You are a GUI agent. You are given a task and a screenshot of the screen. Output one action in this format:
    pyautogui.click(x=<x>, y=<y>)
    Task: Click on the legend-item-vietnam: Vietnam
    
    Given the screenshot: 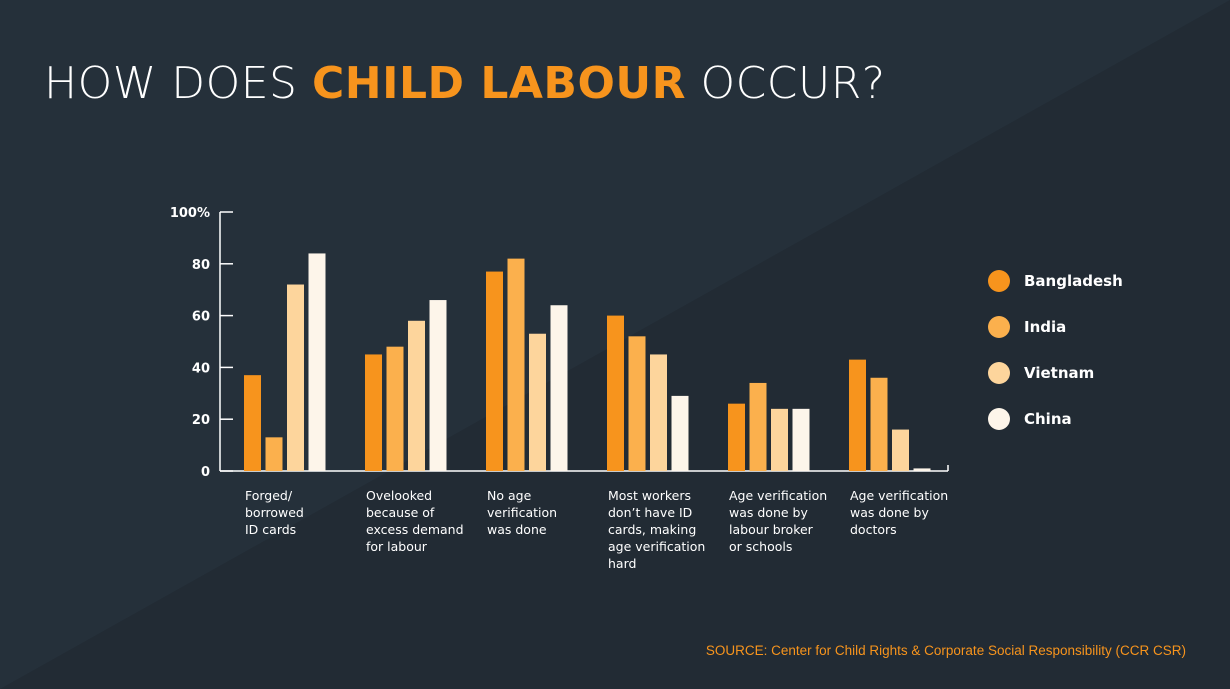 What is the action you would take?
    pyautogui.click(x=1055, y=373)
    